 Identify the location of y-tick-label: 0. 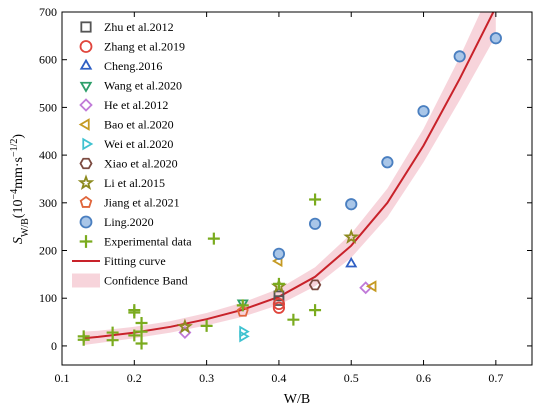
(54, 346).